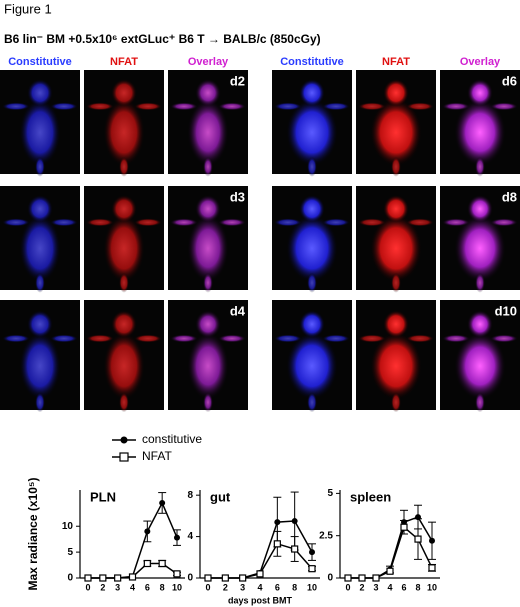  What do you see at coordinates (190, 536) in the screenshot?
I see `y-tick-label: 4` at bounding box center [190, 536].